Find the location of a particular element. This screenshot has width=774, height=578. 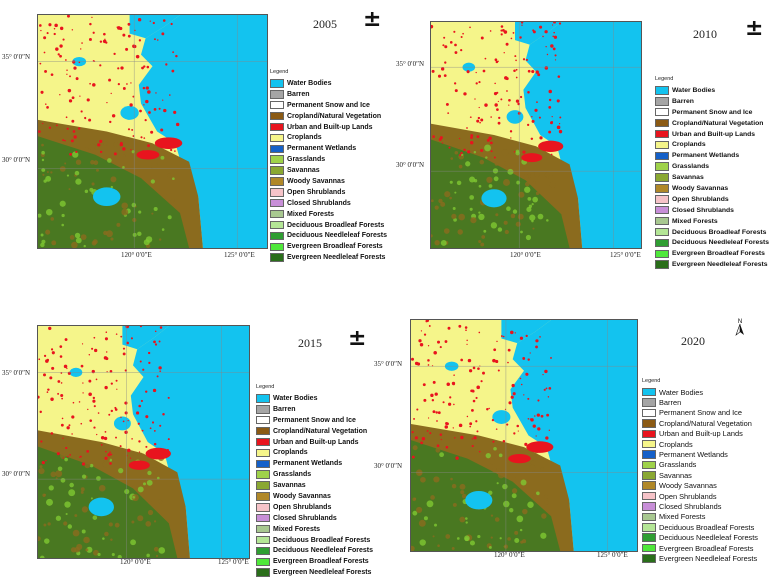

legend-item-label: Urban and Built-up Lands is located at coordinates (316, 442).